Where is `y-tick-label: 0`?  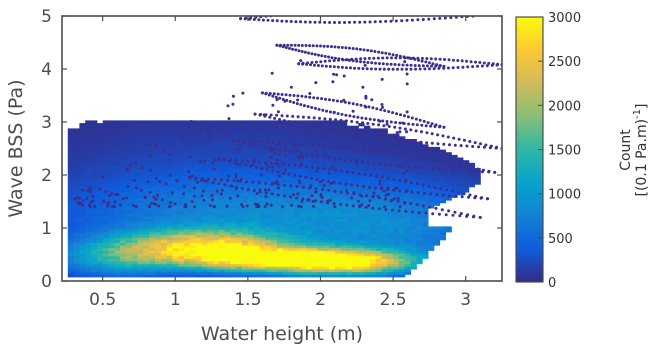 y-tick-label: 0 is located at coordinates (46, 282).